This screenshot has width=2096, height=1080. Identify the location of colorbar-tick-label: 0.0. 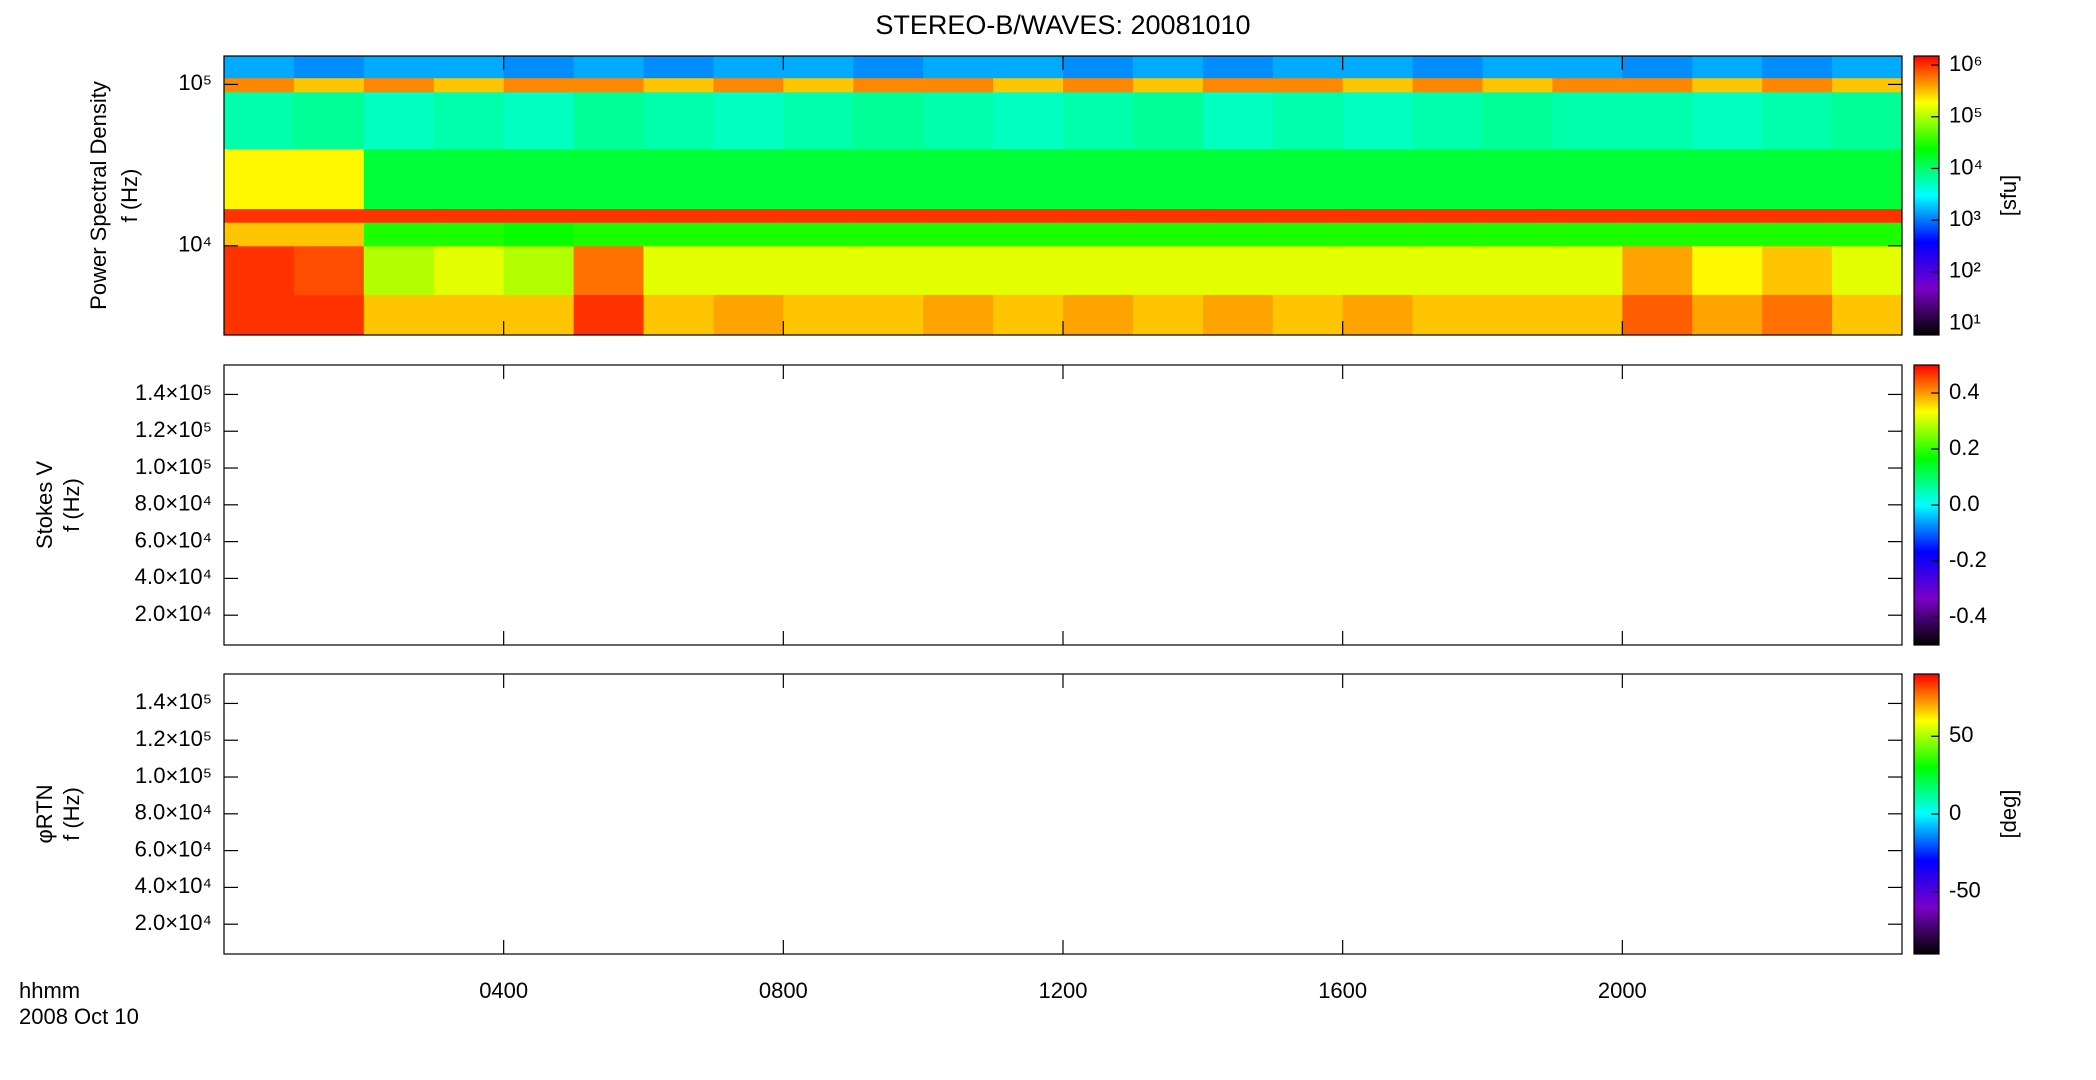
(1964, 503).